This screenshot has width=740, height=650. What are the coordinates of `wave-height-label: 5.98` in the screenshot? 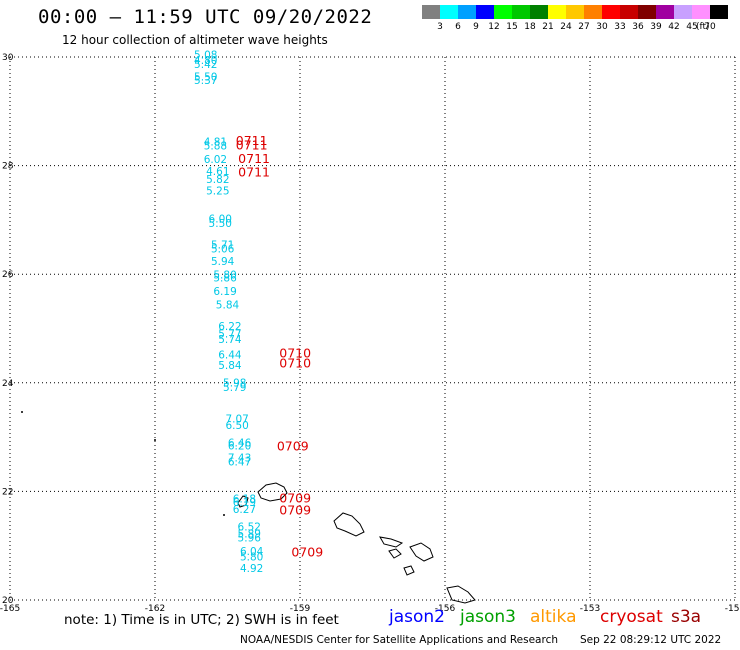 It's located at (234, 384).